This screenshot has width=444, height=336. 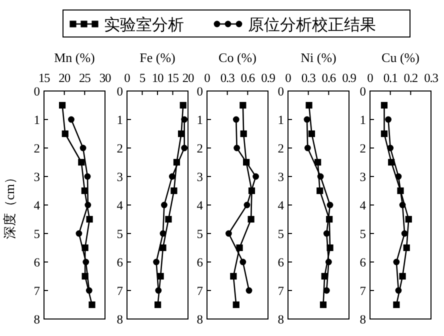 What do you see at coordinates (158, 57) in the screenshot?
I see `x-axis-title: Fe (%)` at bounding box center [158, 57].